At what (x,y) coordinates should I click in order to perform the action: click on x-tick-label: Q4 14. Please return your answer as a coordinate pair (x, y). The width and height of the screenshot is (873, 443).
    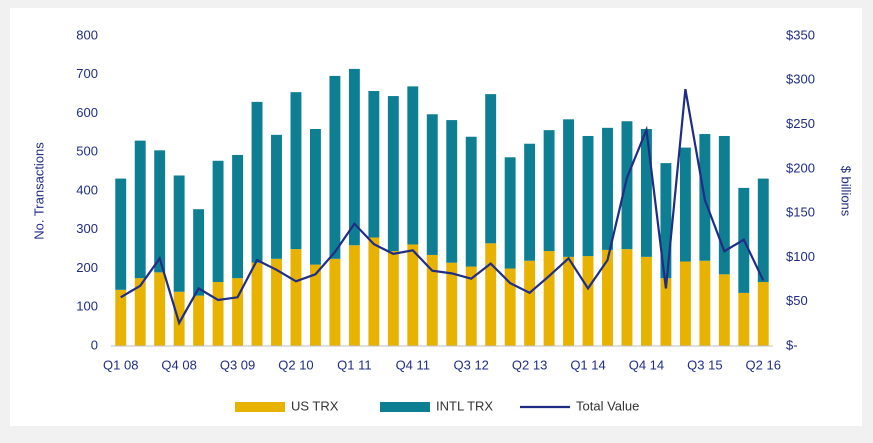
    Looking at the image, I should click on (646, 364).